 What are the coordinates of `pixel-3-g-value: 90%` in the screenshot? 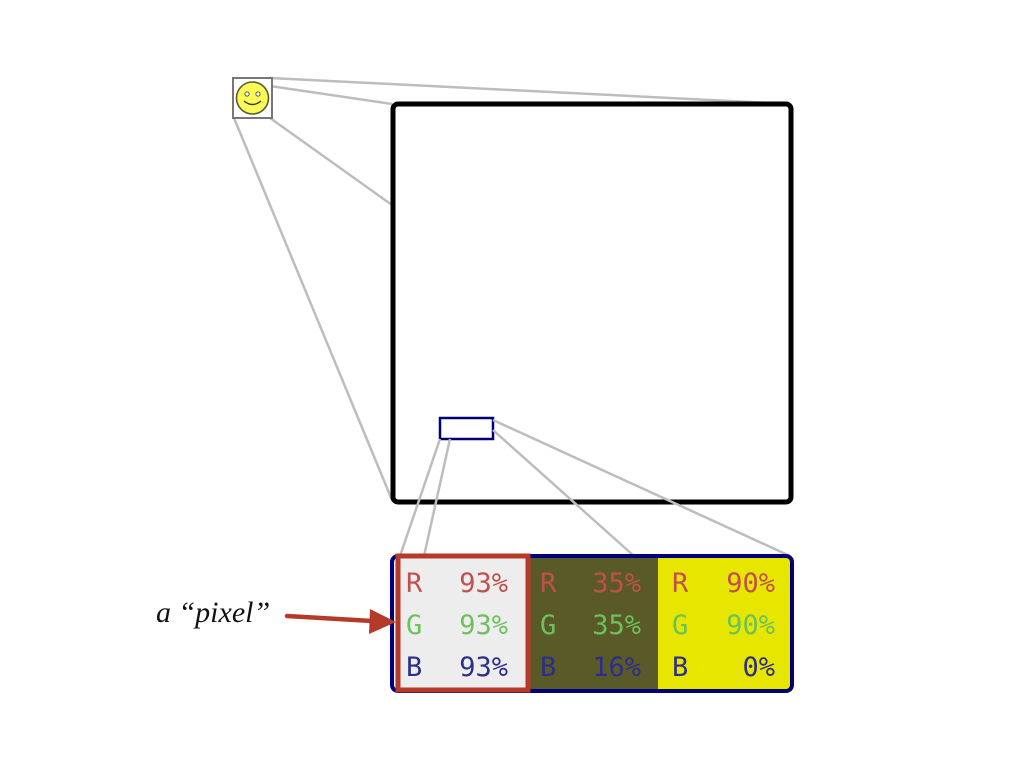 It's located at (750, 625).